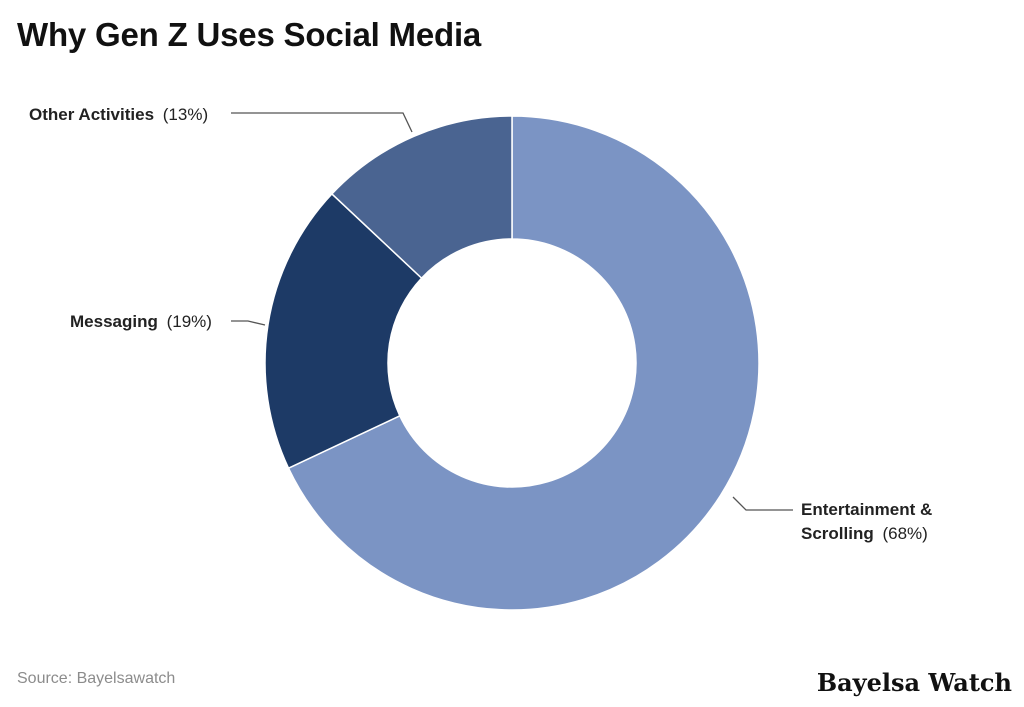  Describe the element at coordinates (322, 122) in the screenshot. I see `leader-line-other-activities` at that location.